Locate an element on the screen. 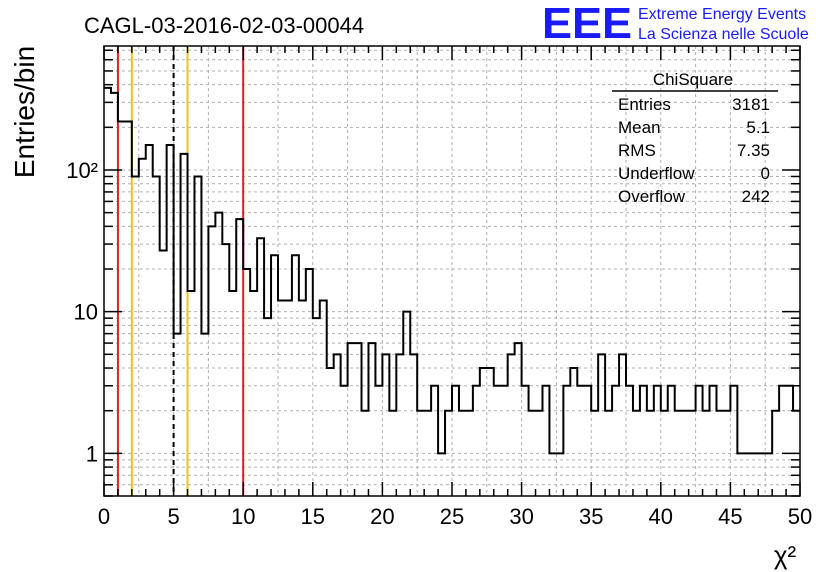  y-tick-label: 10² is located at coordinates (82, 170).